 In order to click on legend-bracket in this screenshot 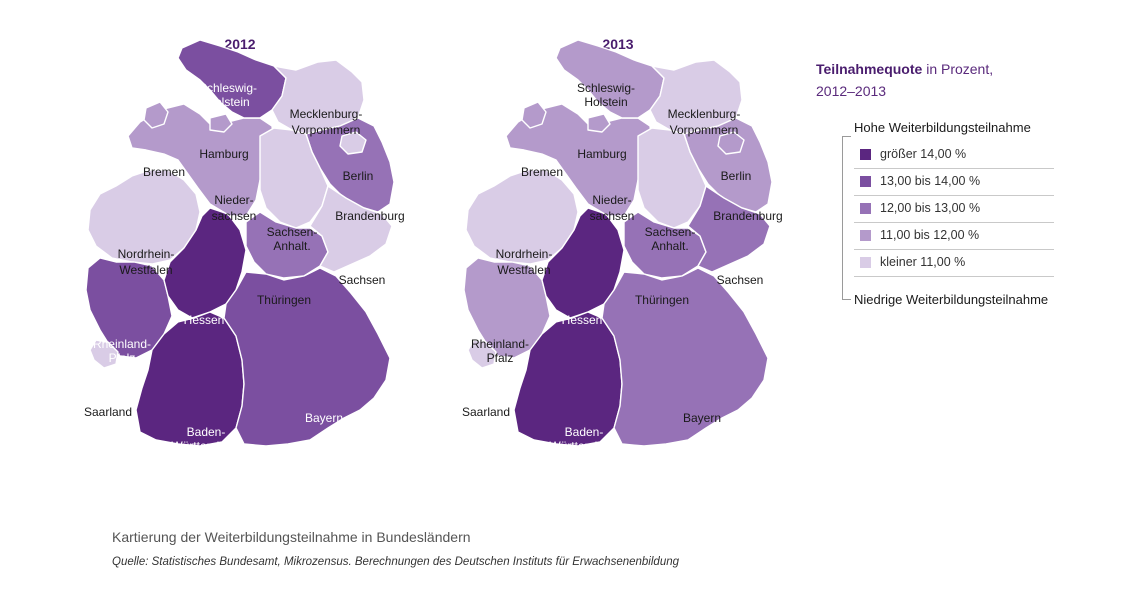, I will do `click(846, 218)`.